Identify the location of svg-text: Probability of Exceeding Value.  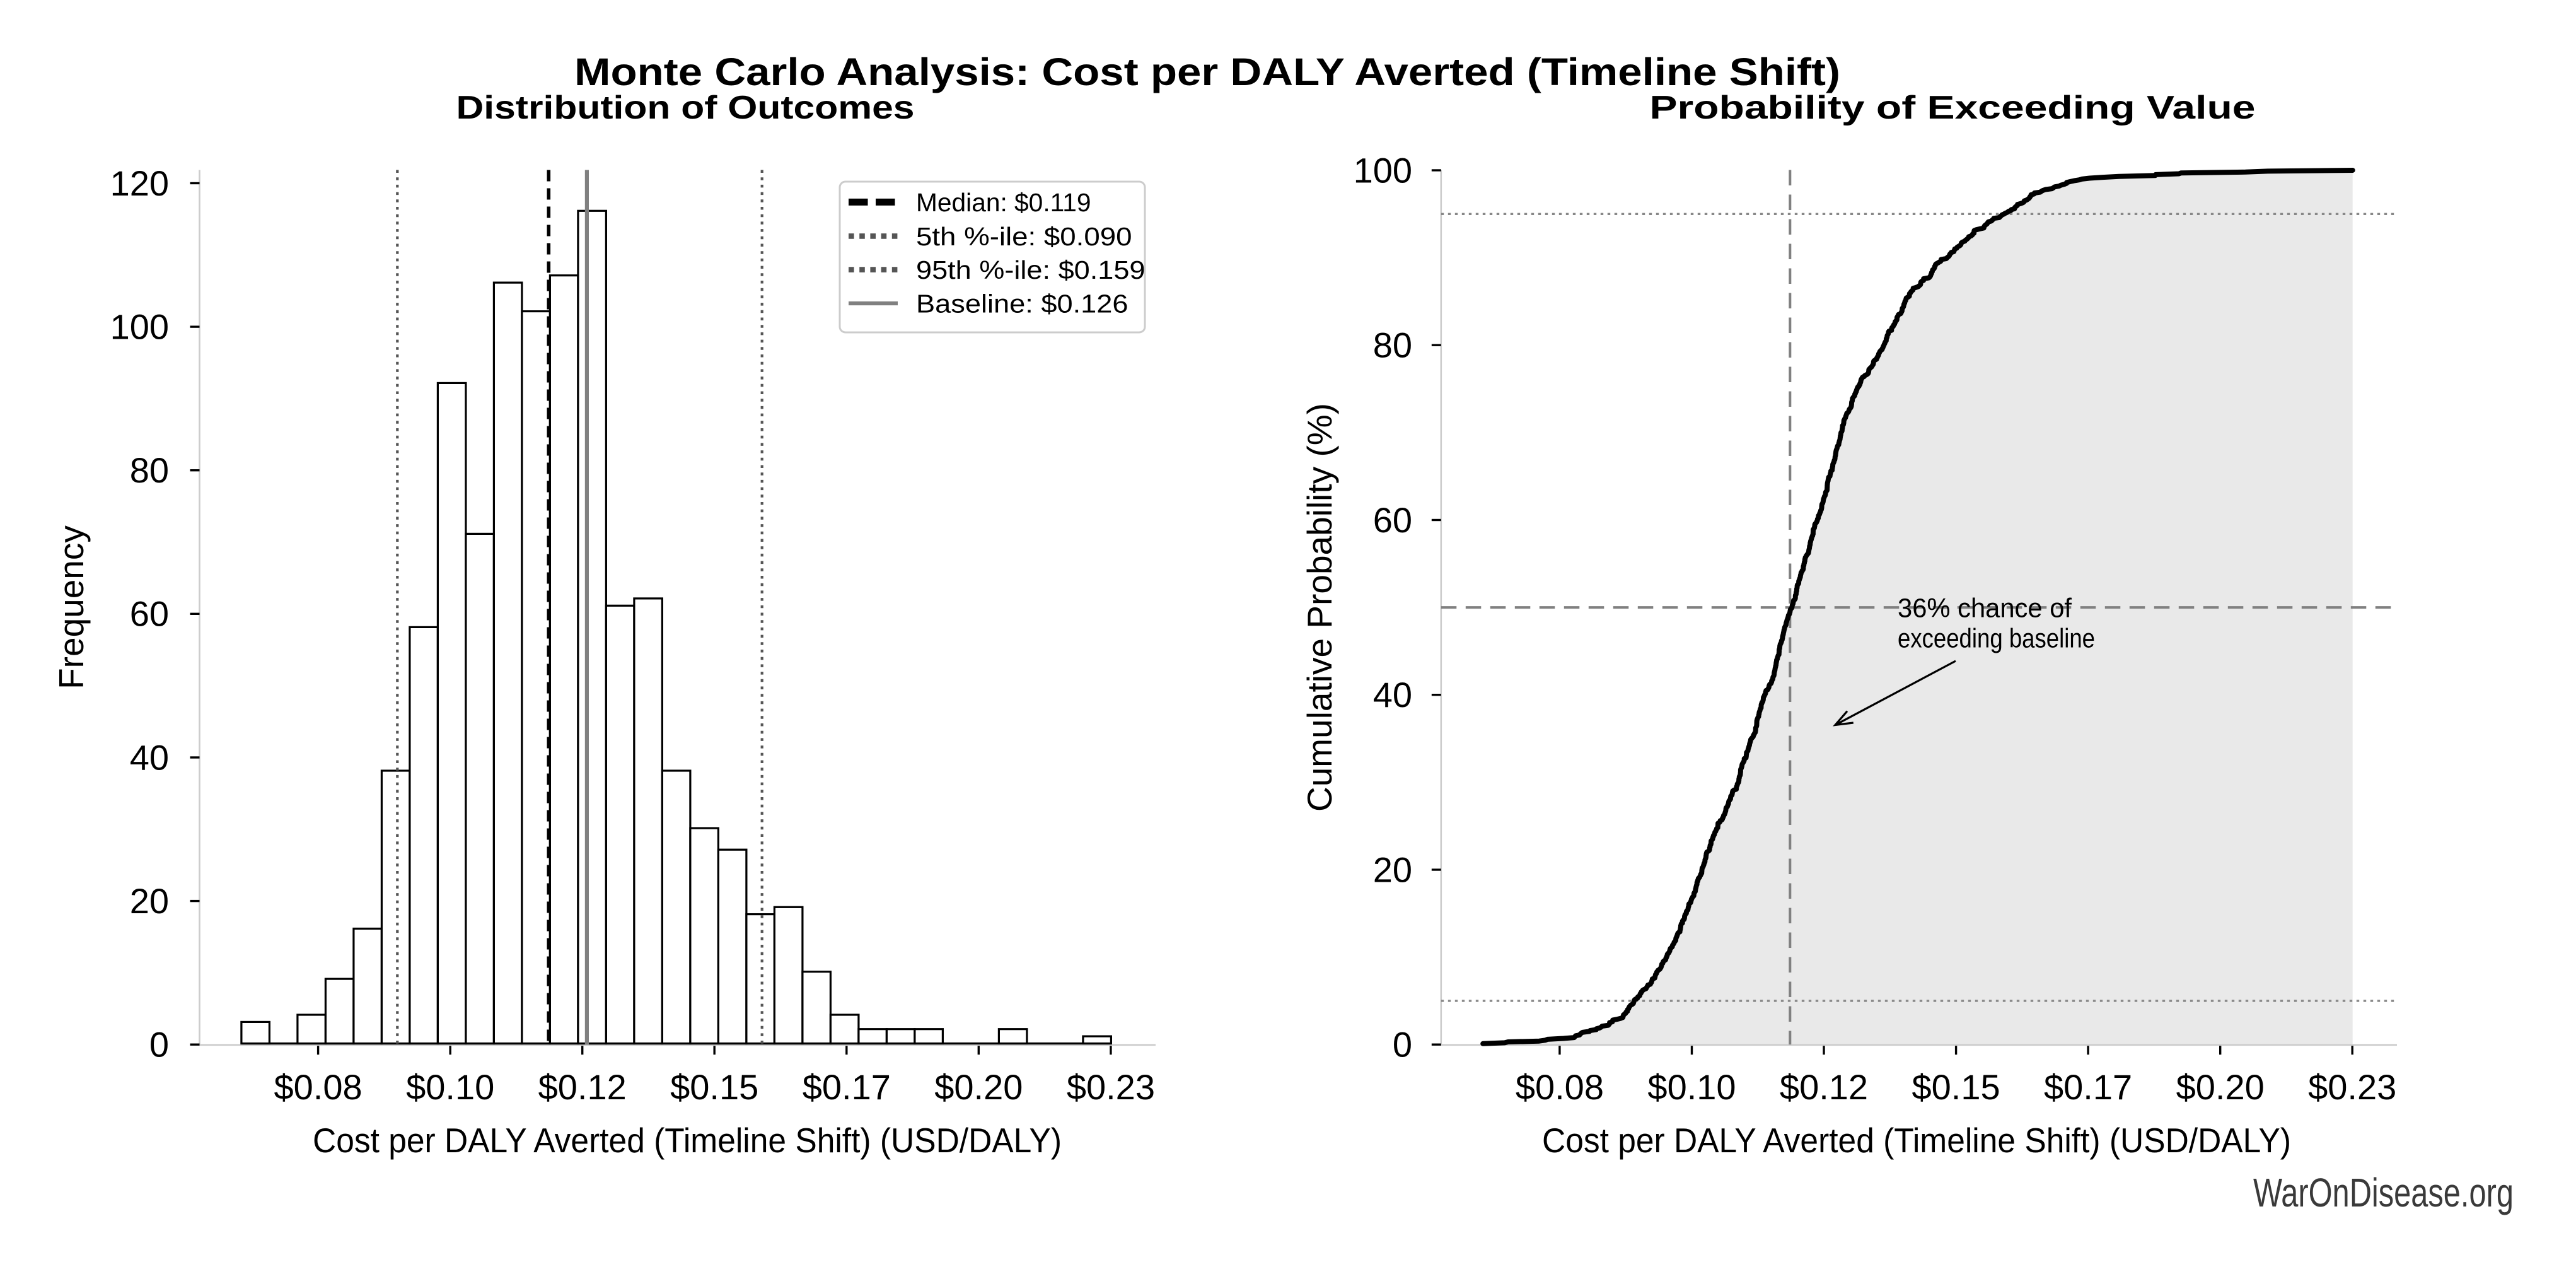
(1953, 108).